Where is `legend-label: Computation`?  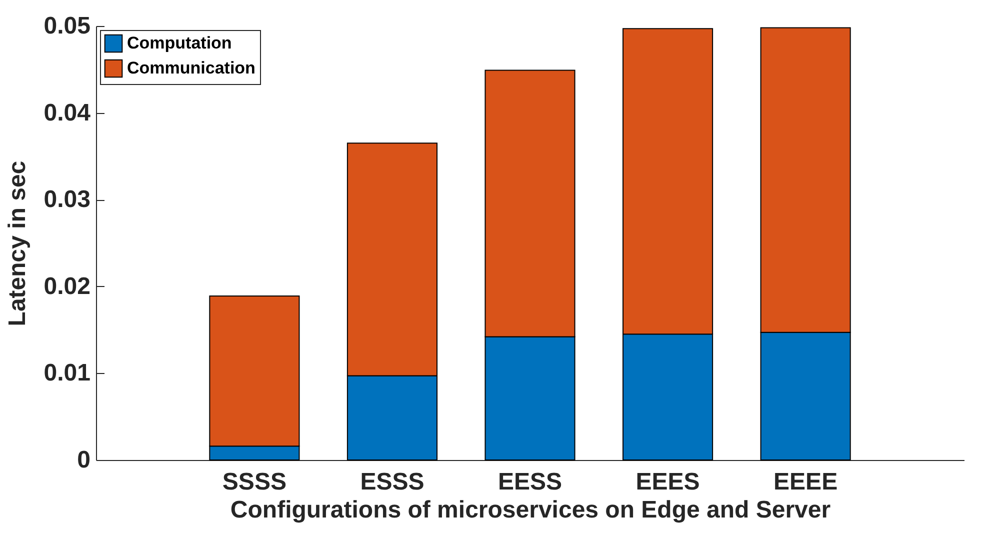
legend-label: Computation is located at coordinates (179, 43).